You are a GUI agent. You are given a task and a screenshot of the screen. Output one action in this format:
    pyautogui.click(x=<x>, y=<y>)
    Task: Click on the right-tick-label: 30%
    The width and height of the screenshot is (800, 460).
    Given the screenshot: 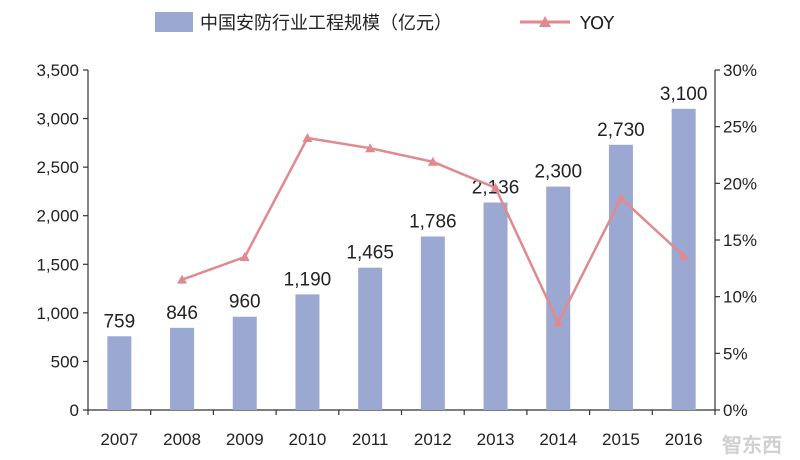 What is the action you would take?
    pyautogui.click(x=740, y=70)
    